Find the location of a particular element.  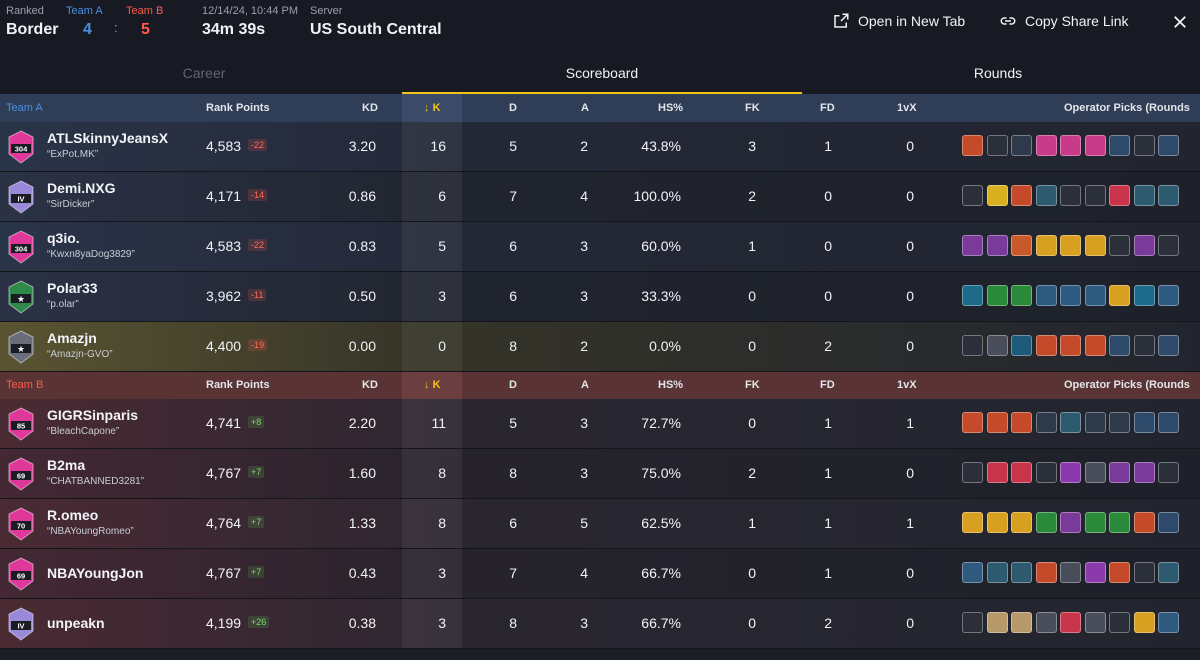

player-name: GIGRSinparis is located at coordinates (93, 415).